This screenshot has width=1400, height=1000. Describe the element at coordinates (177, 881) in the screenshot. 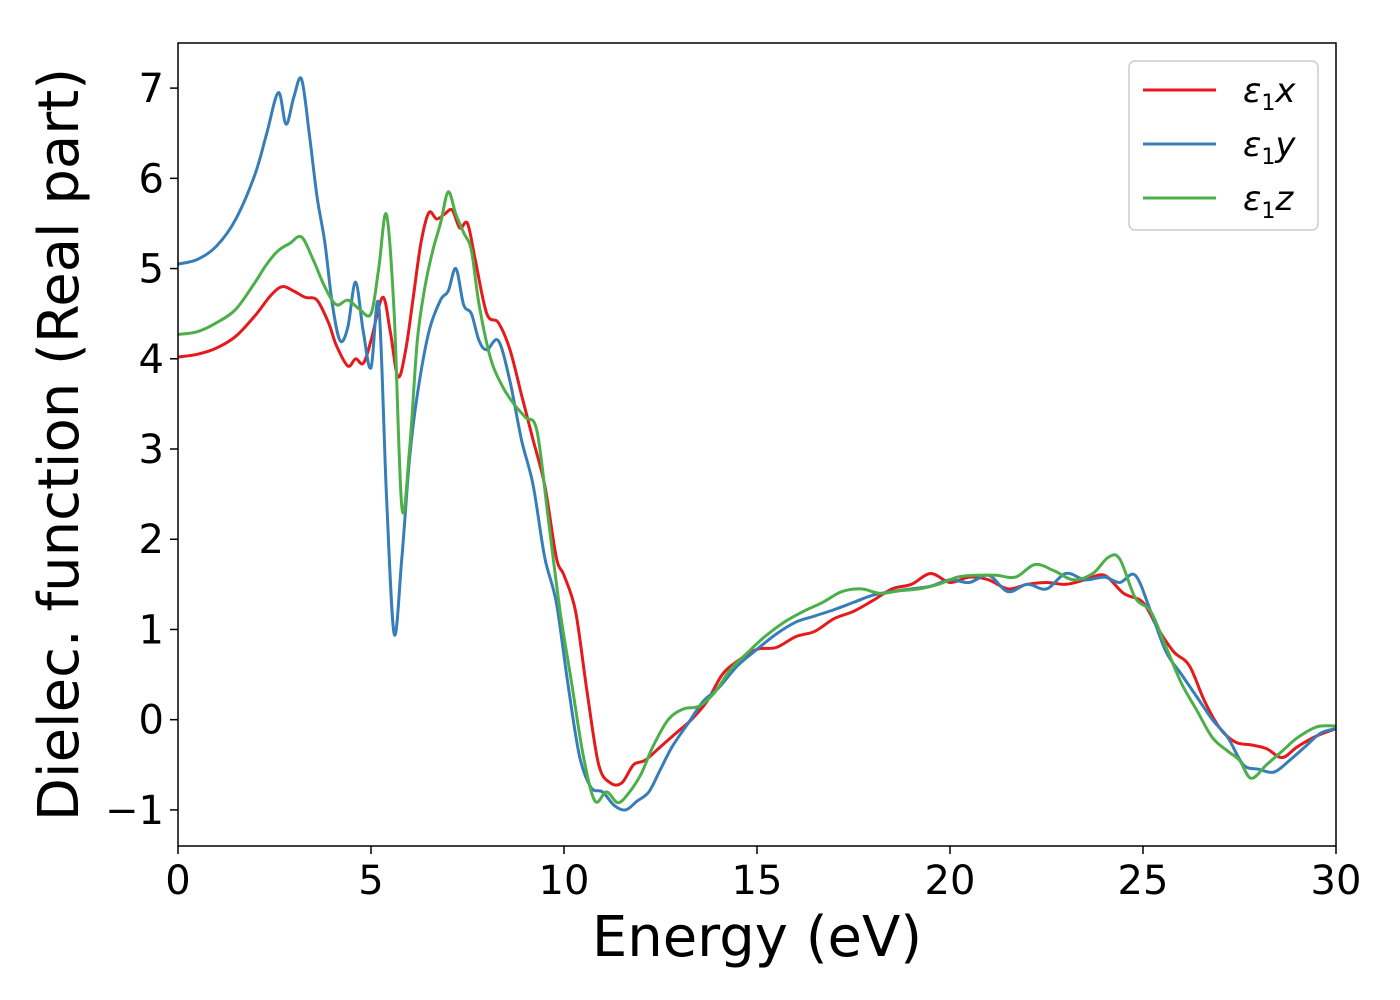

I see `x-tick-label: 0` at that location.